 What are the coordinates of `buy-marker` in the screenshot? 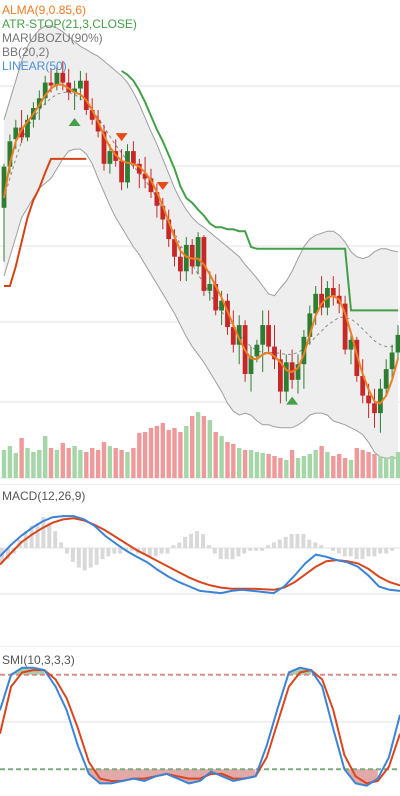 It's located at (74, 122).